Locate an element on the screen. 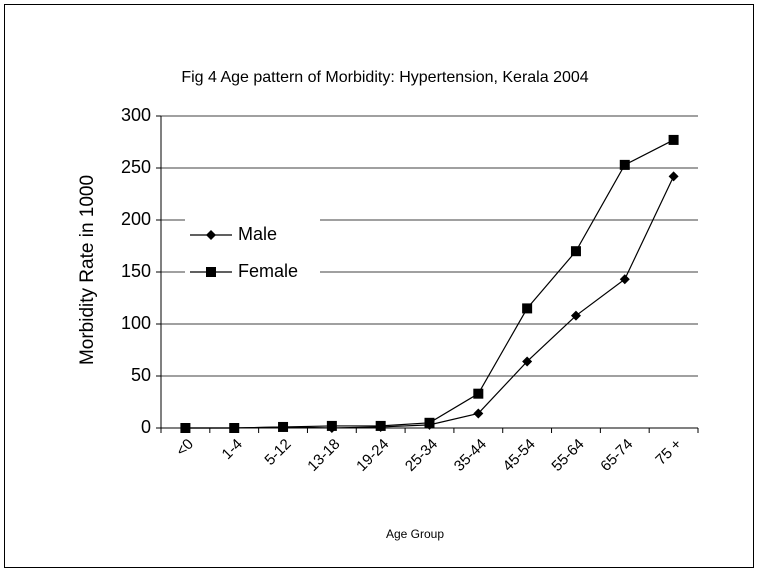  y-tick-label: 0 is located at coordinates (146, 427).